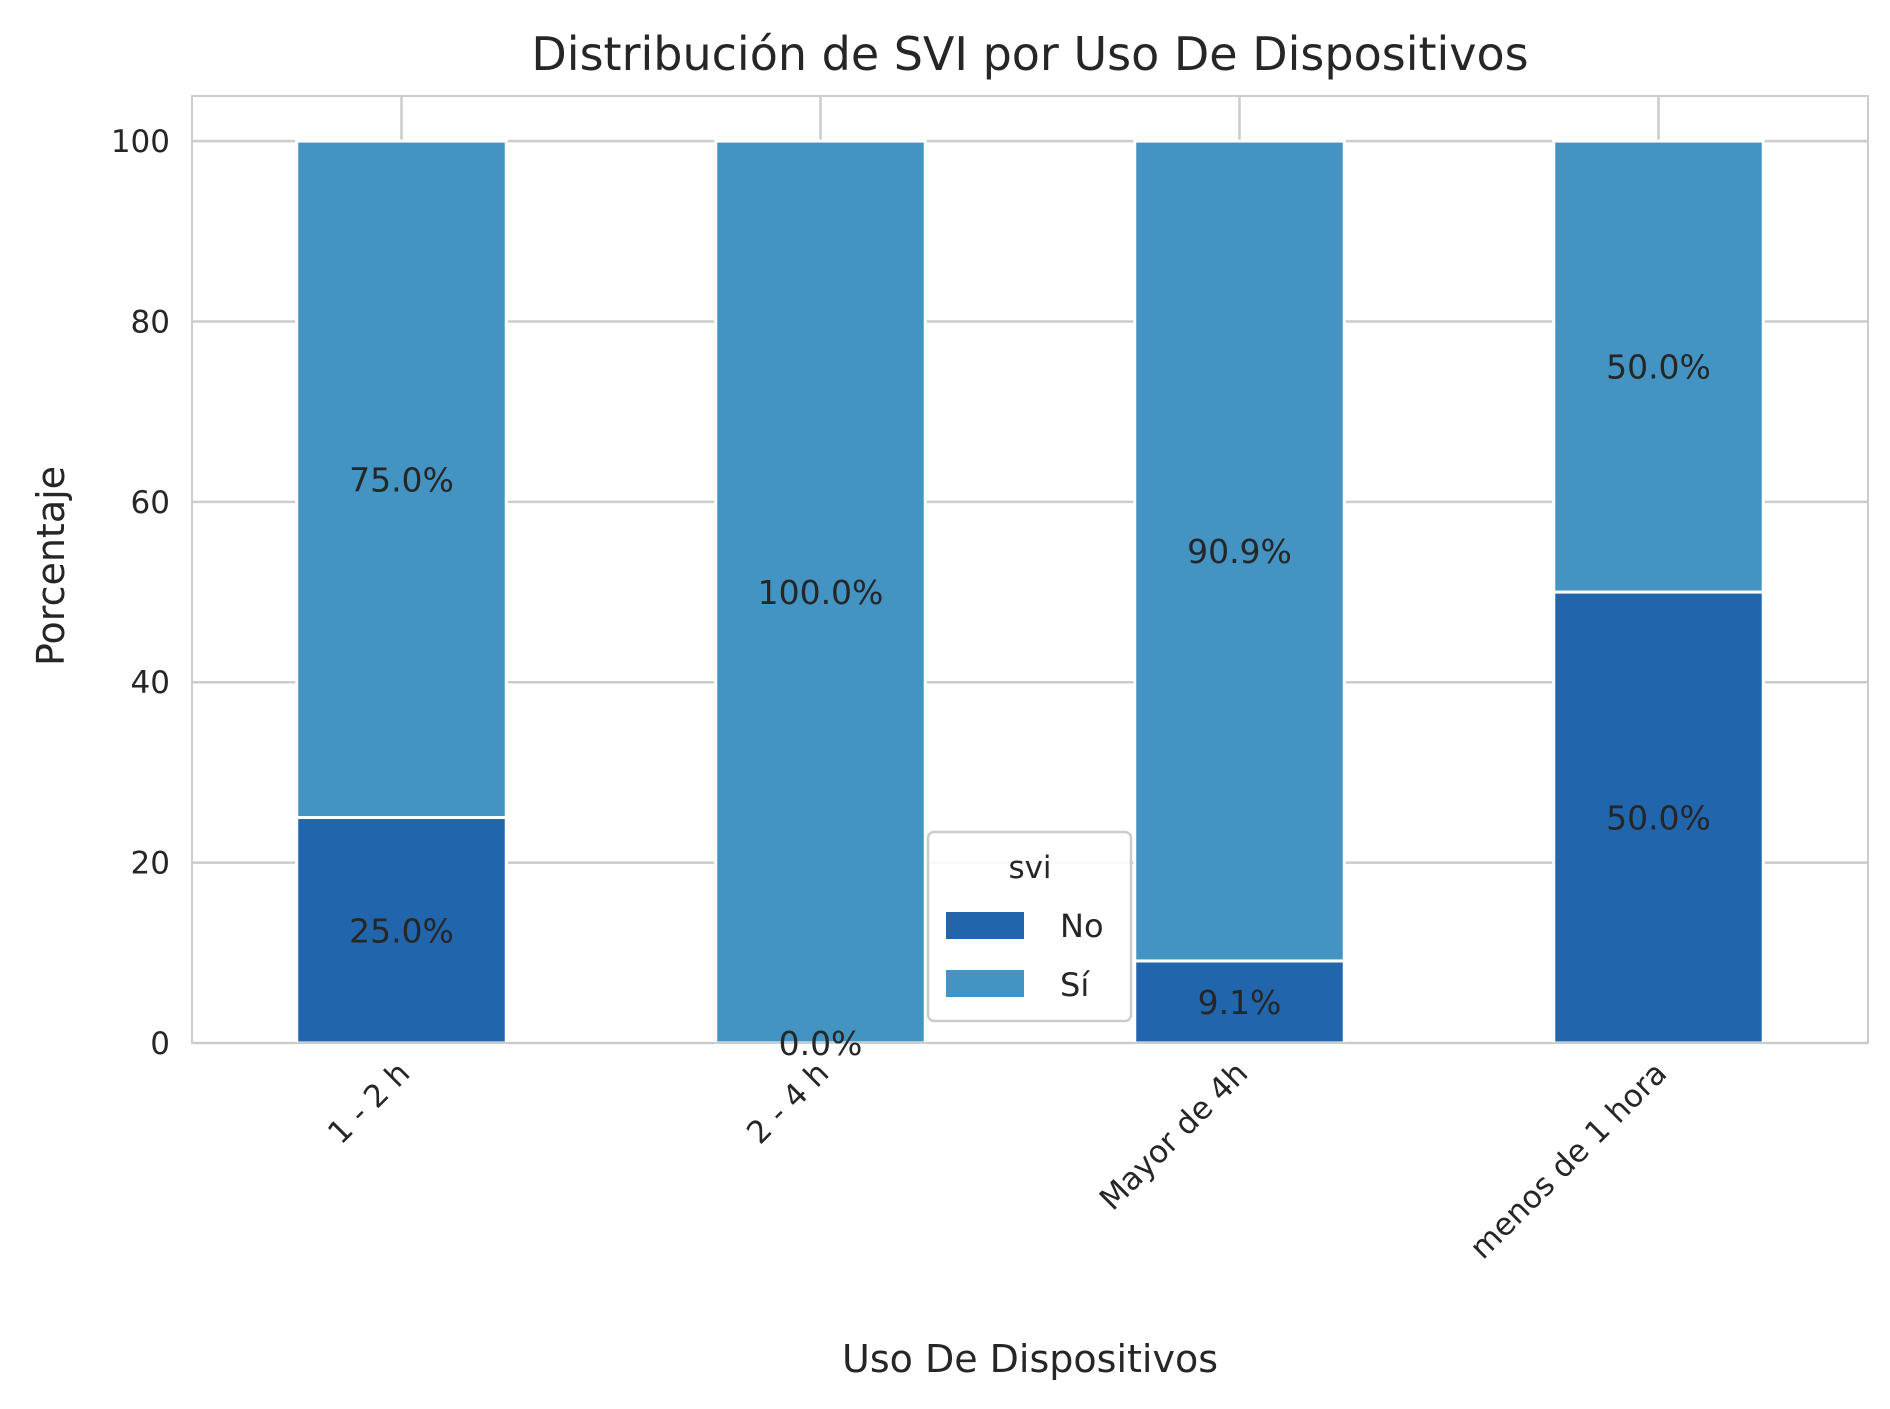  Describe the element at coordinates (150, 503) in the screenshot. I see `y-tick-label: 60` at that location.